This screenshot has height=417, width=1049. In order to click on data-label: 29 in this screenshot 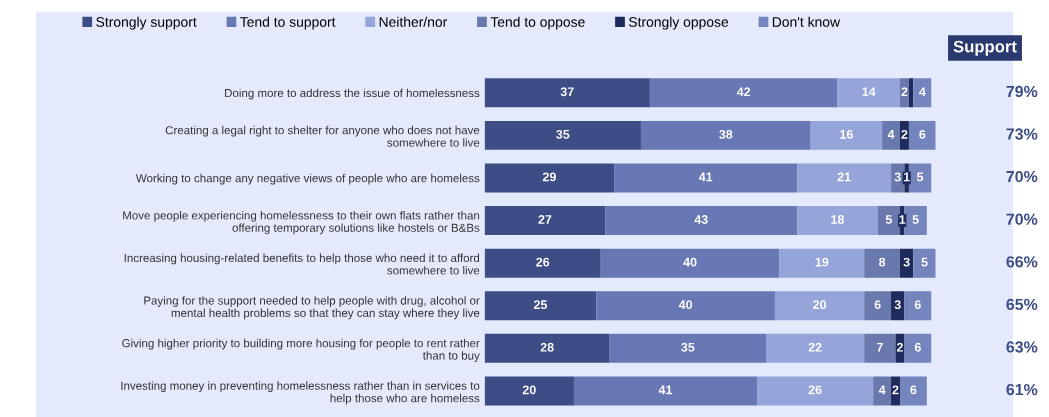, I will do `click(549, 177)`.